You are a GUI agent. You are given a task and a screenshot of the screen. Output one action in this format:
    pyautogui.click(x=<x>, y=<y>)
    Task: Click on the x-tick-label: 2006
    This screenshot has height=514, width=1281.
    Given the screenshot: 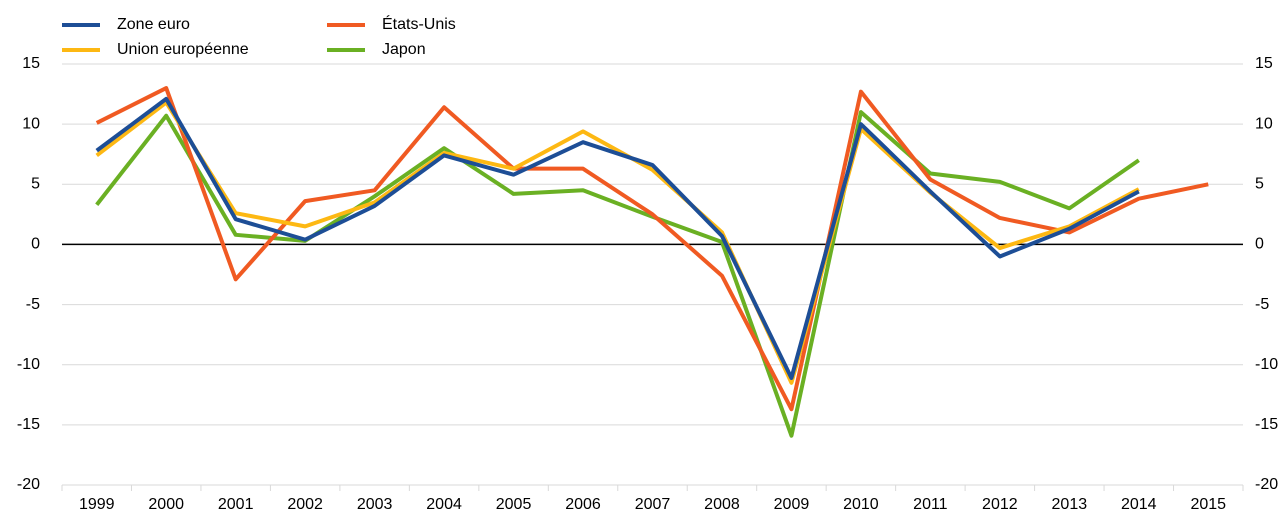 What is the action you would take?
    pyautogui.click(x=583, y=504)
    